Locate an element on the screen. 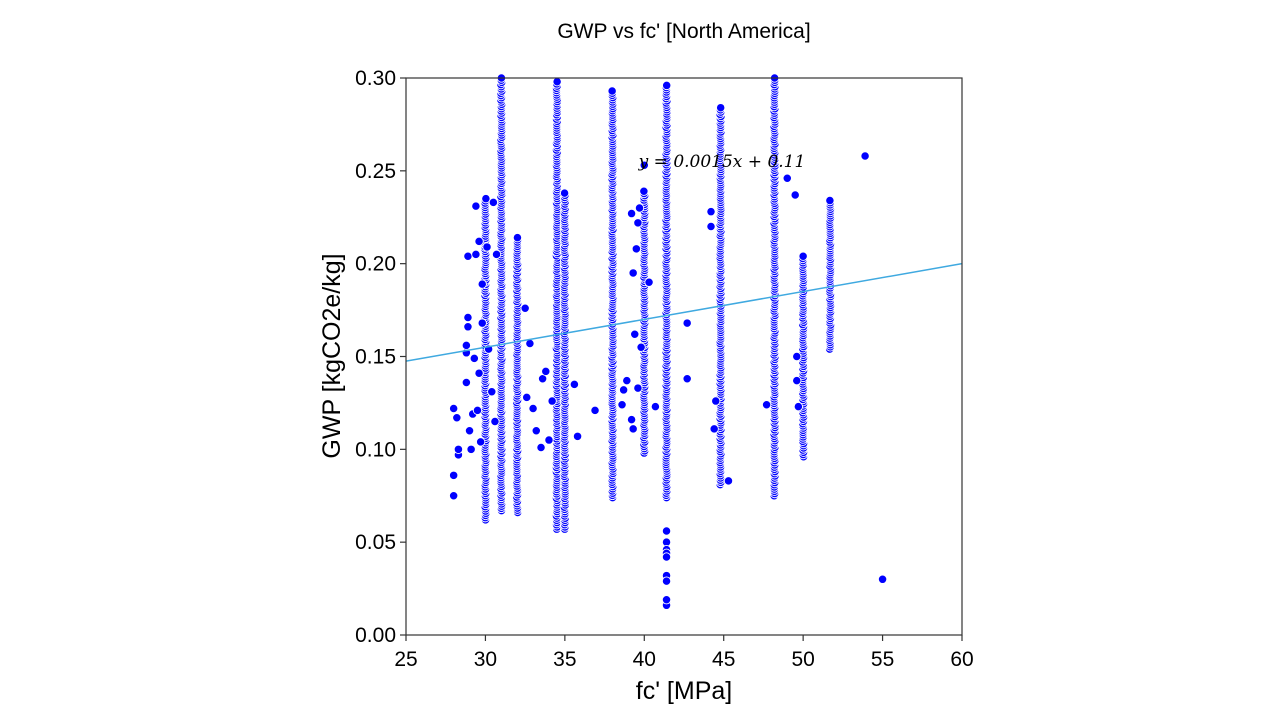  y-tick-label: 0.30 is located at coordinates (375, 78).